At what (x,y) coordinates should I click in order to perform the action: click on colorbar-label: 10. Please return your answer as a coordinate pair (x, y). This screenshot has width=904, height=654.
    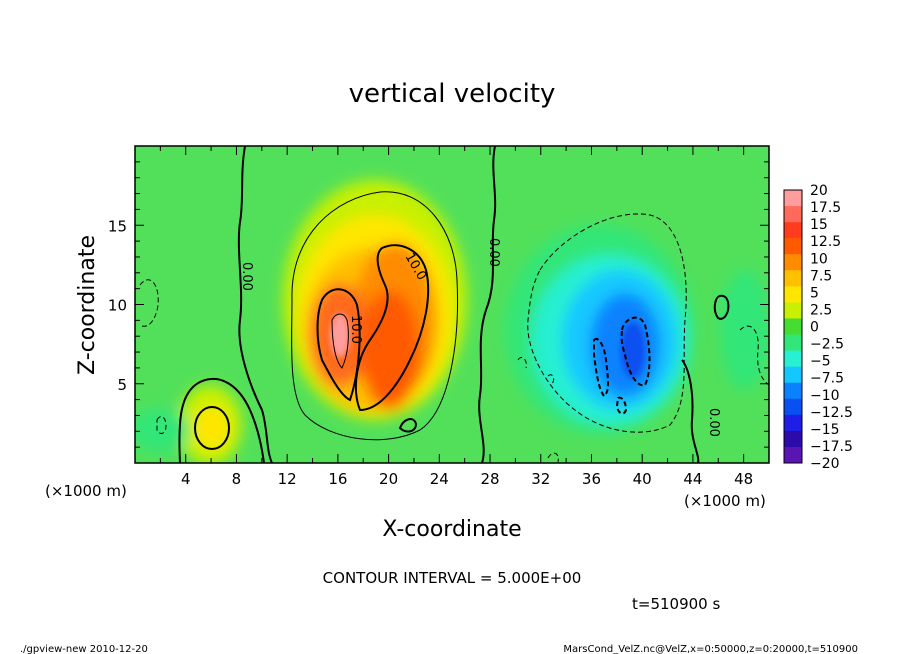
    Looking at the image, I should click on (819, 259).